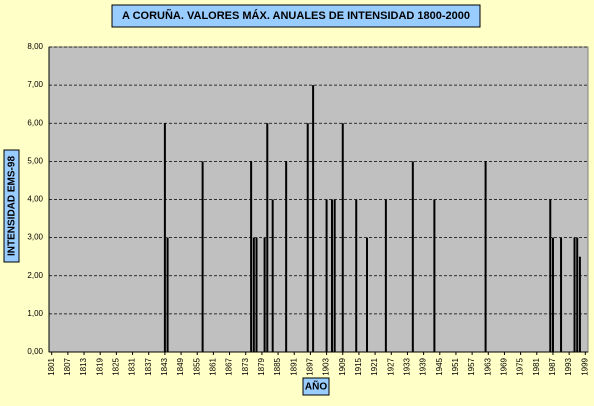 The height and width of the screenshot is (406, 594). I want to click on x-tick-label: 1915, so click(358, 366).